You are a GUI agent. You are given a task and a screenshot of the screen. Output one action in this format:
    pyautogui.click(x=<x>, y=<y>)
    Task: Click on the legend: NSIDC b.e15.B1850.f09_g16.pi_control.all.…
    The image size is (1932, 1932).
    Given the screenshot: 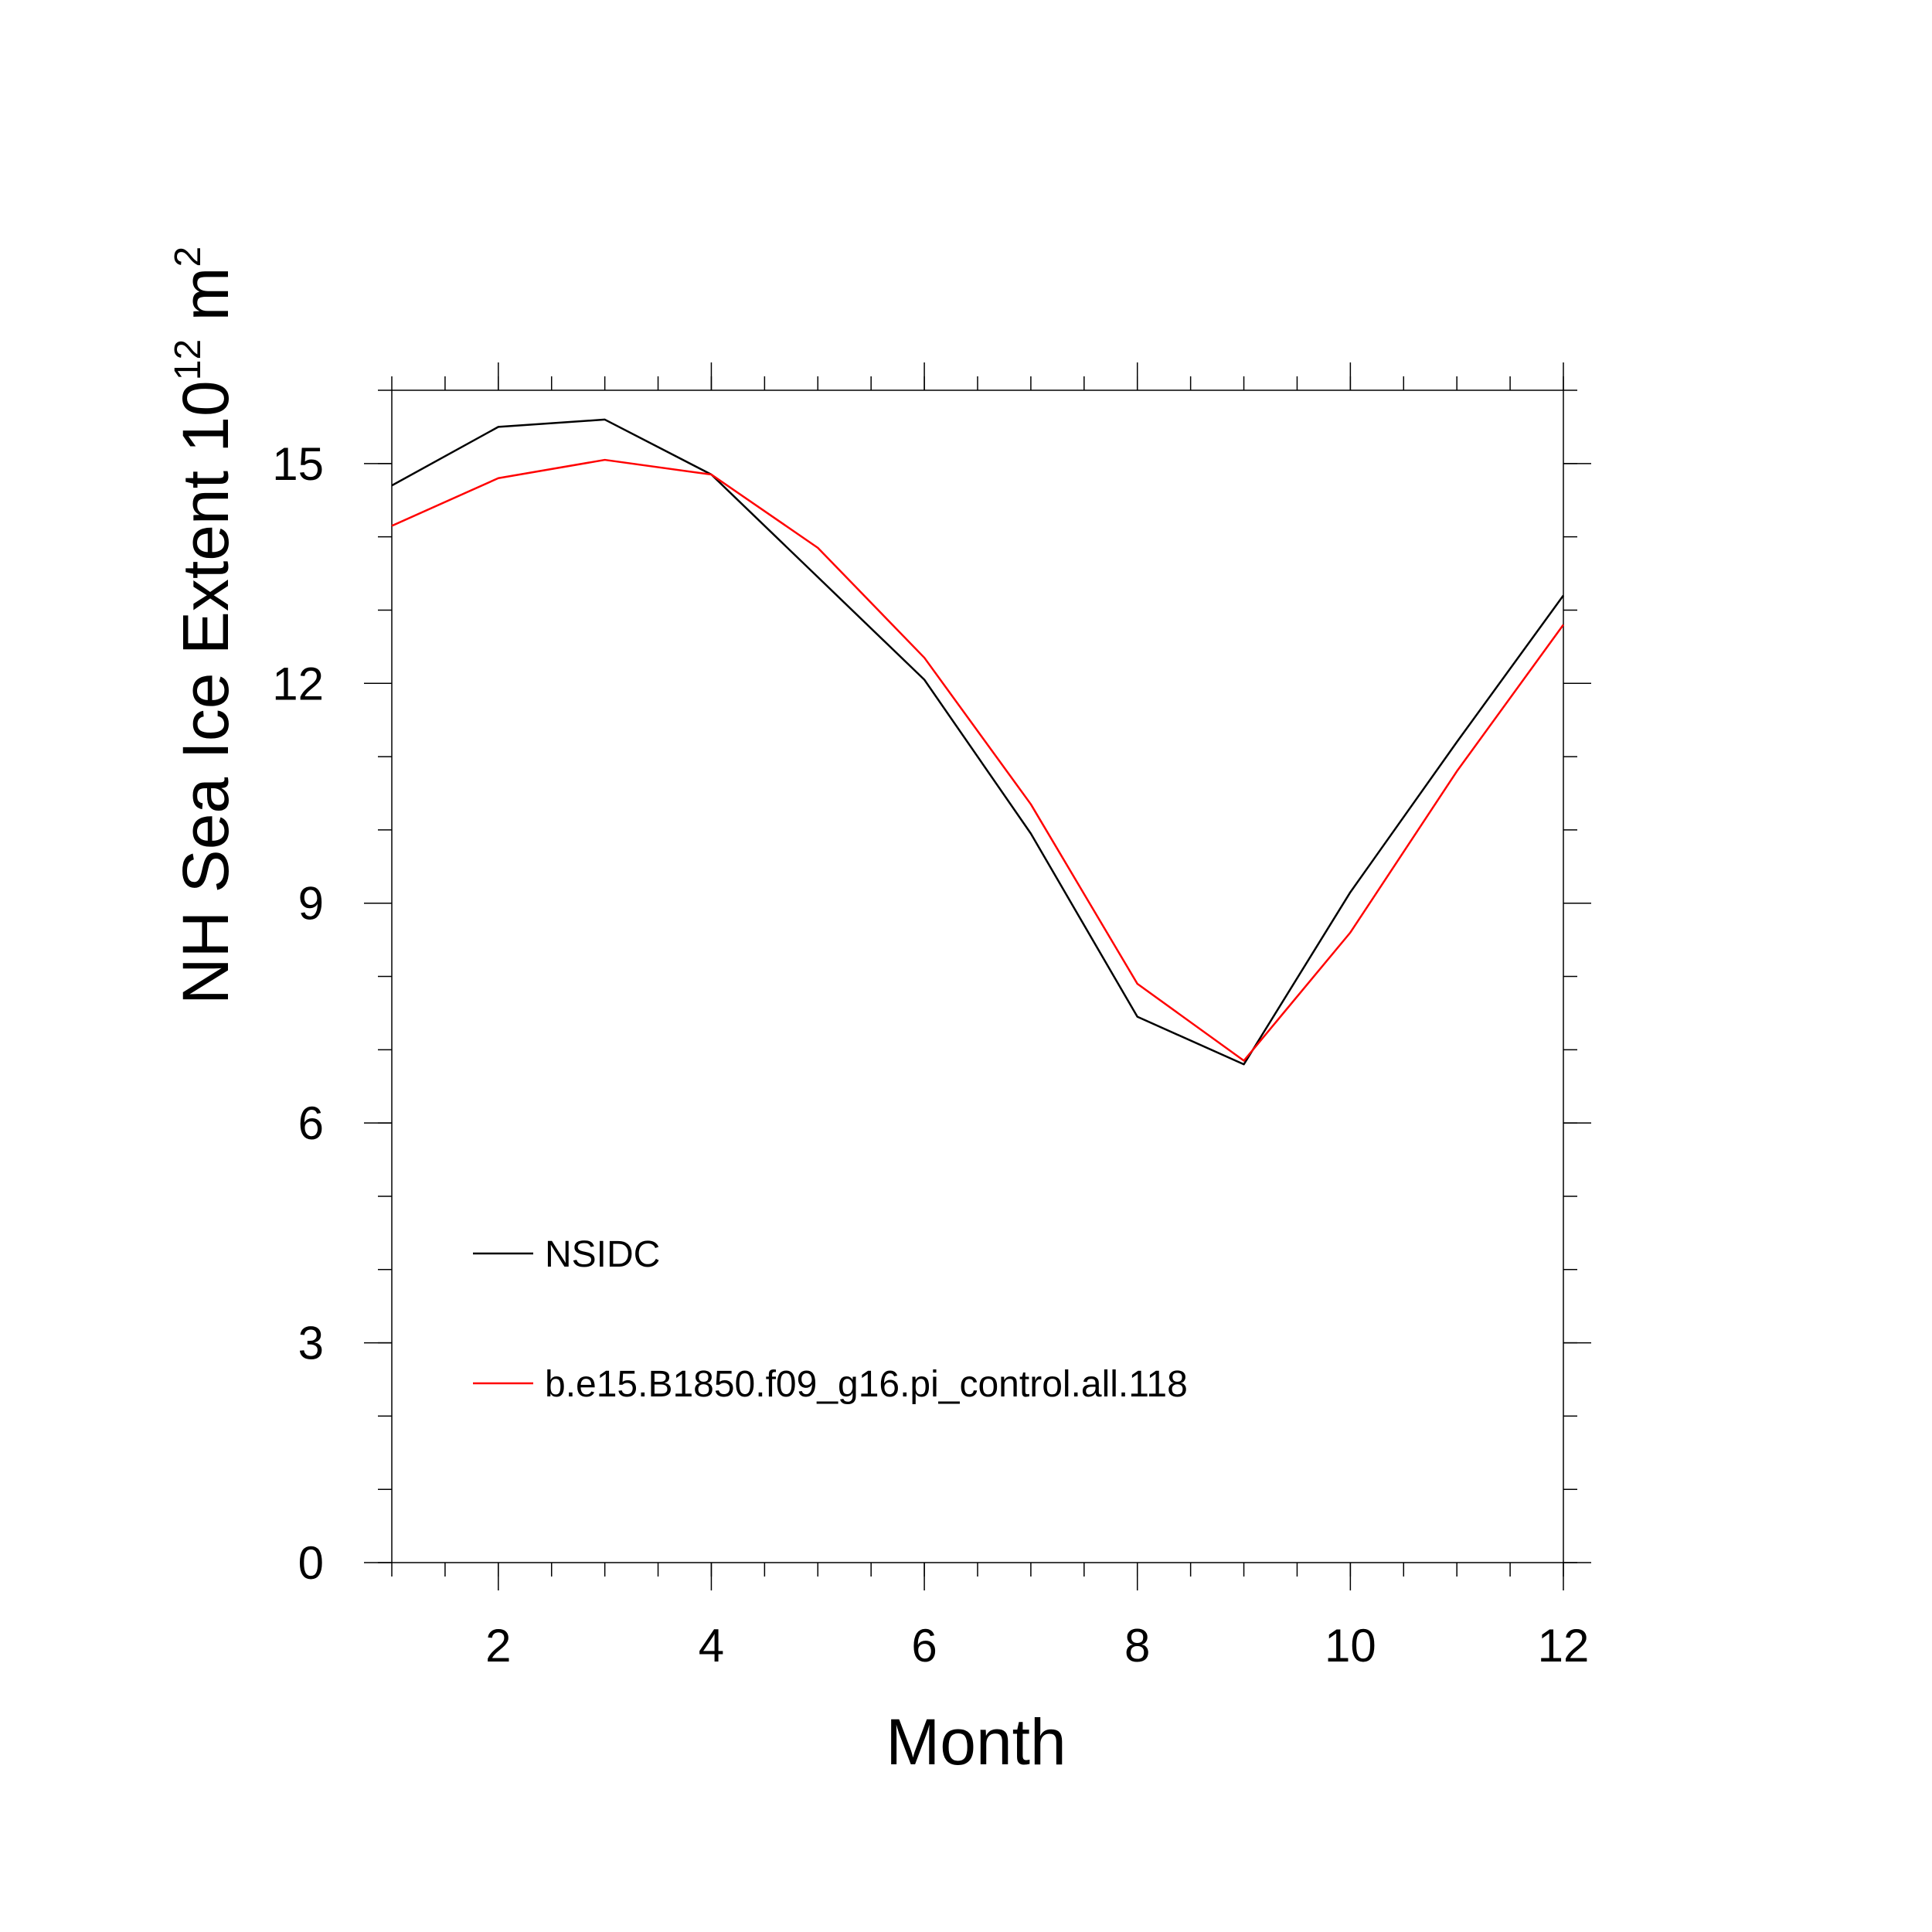 What is the action you would take?
    pyautogui.click(x=830, y=1319)
    